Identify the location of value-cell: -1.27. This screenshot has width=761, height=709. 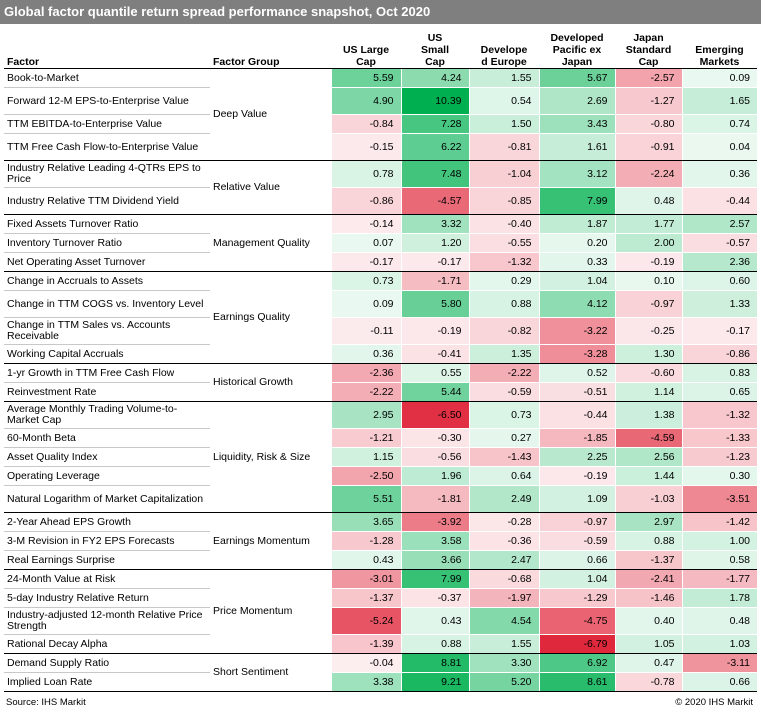
(648, 101).